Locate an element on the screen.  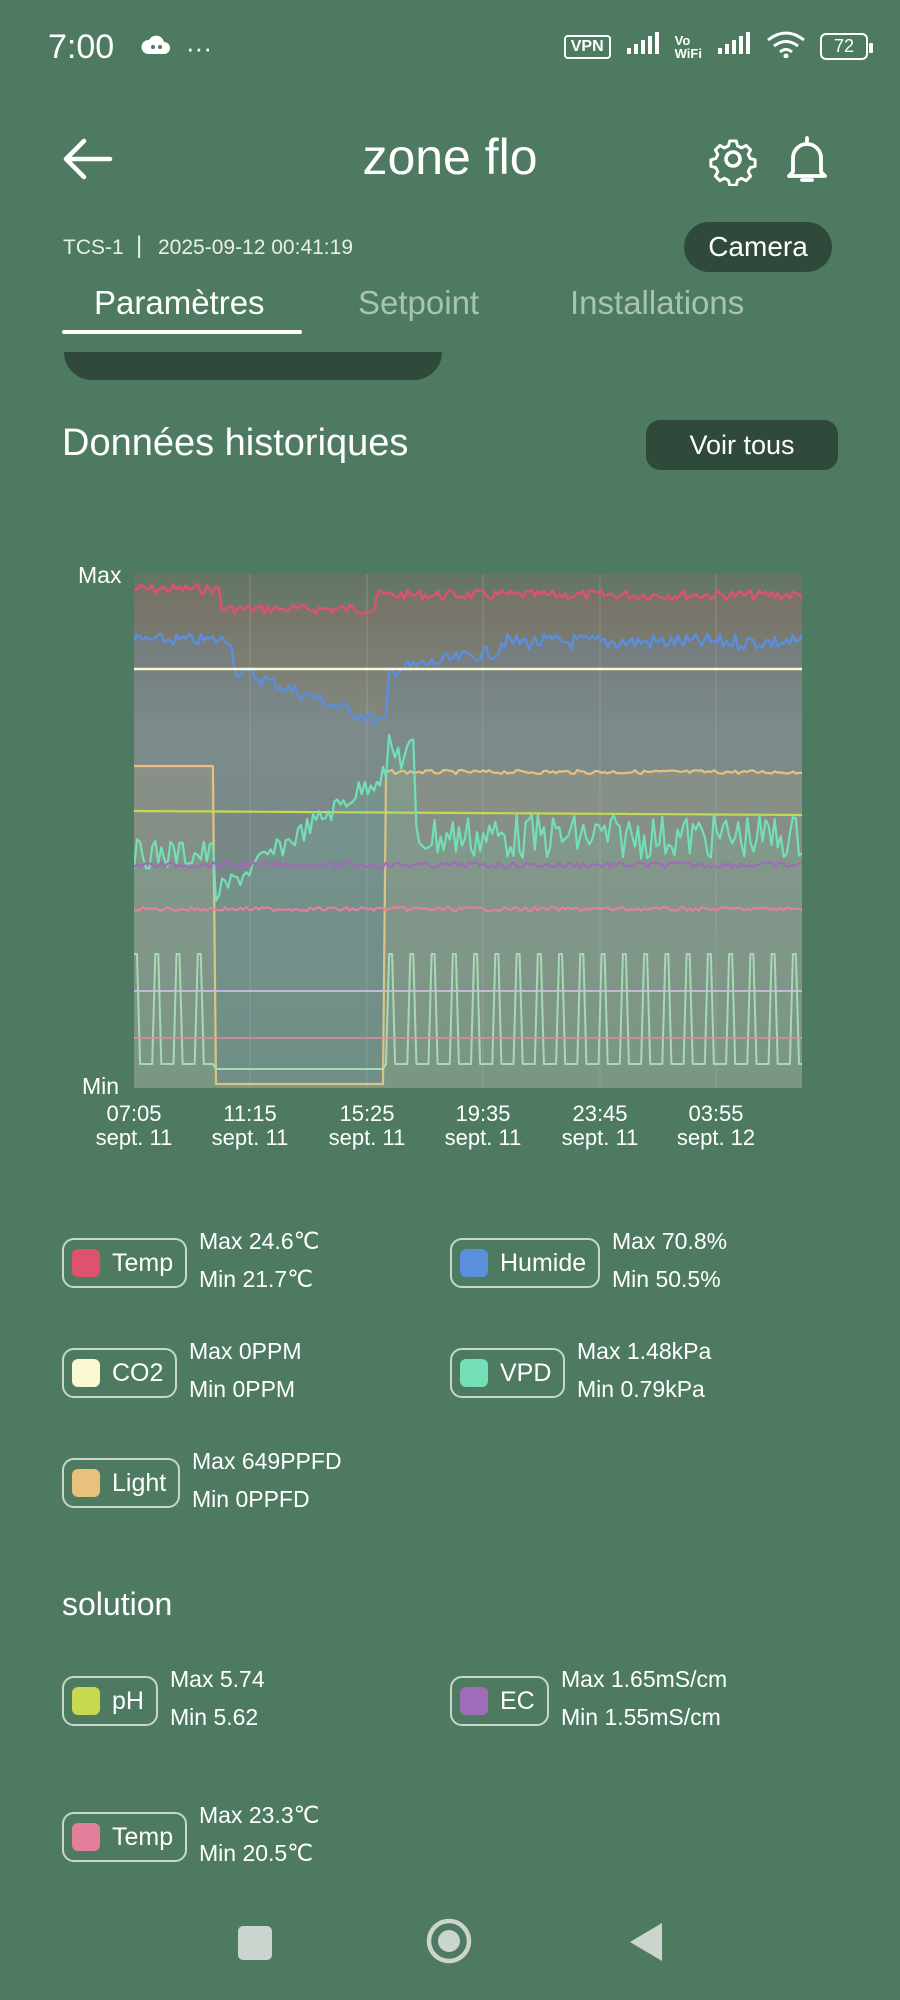
more-dots-icon: ··· is located at coordinates (199, 48).